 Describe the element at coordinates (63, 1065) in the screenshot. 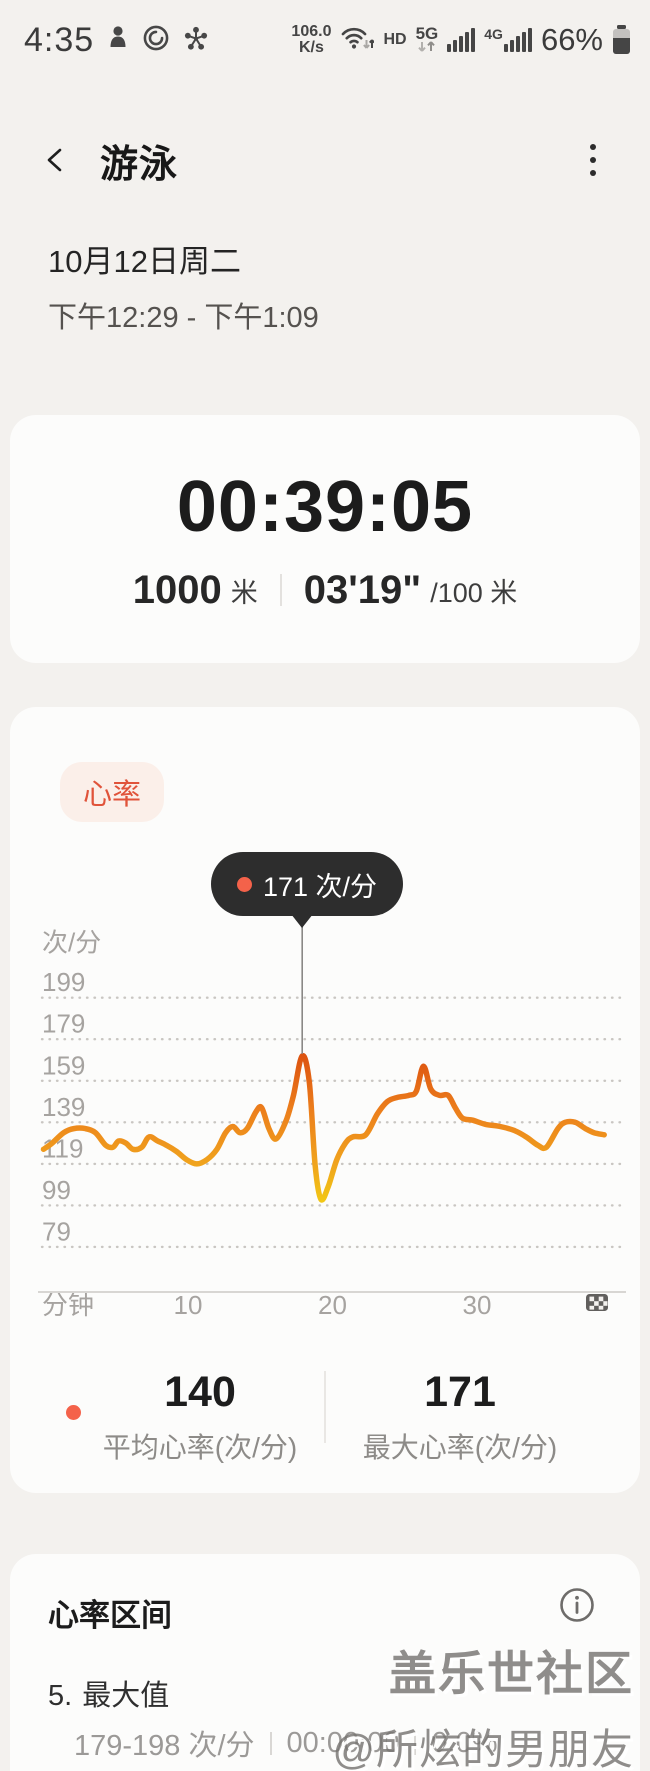

I see `svg-text: 159` at that location.